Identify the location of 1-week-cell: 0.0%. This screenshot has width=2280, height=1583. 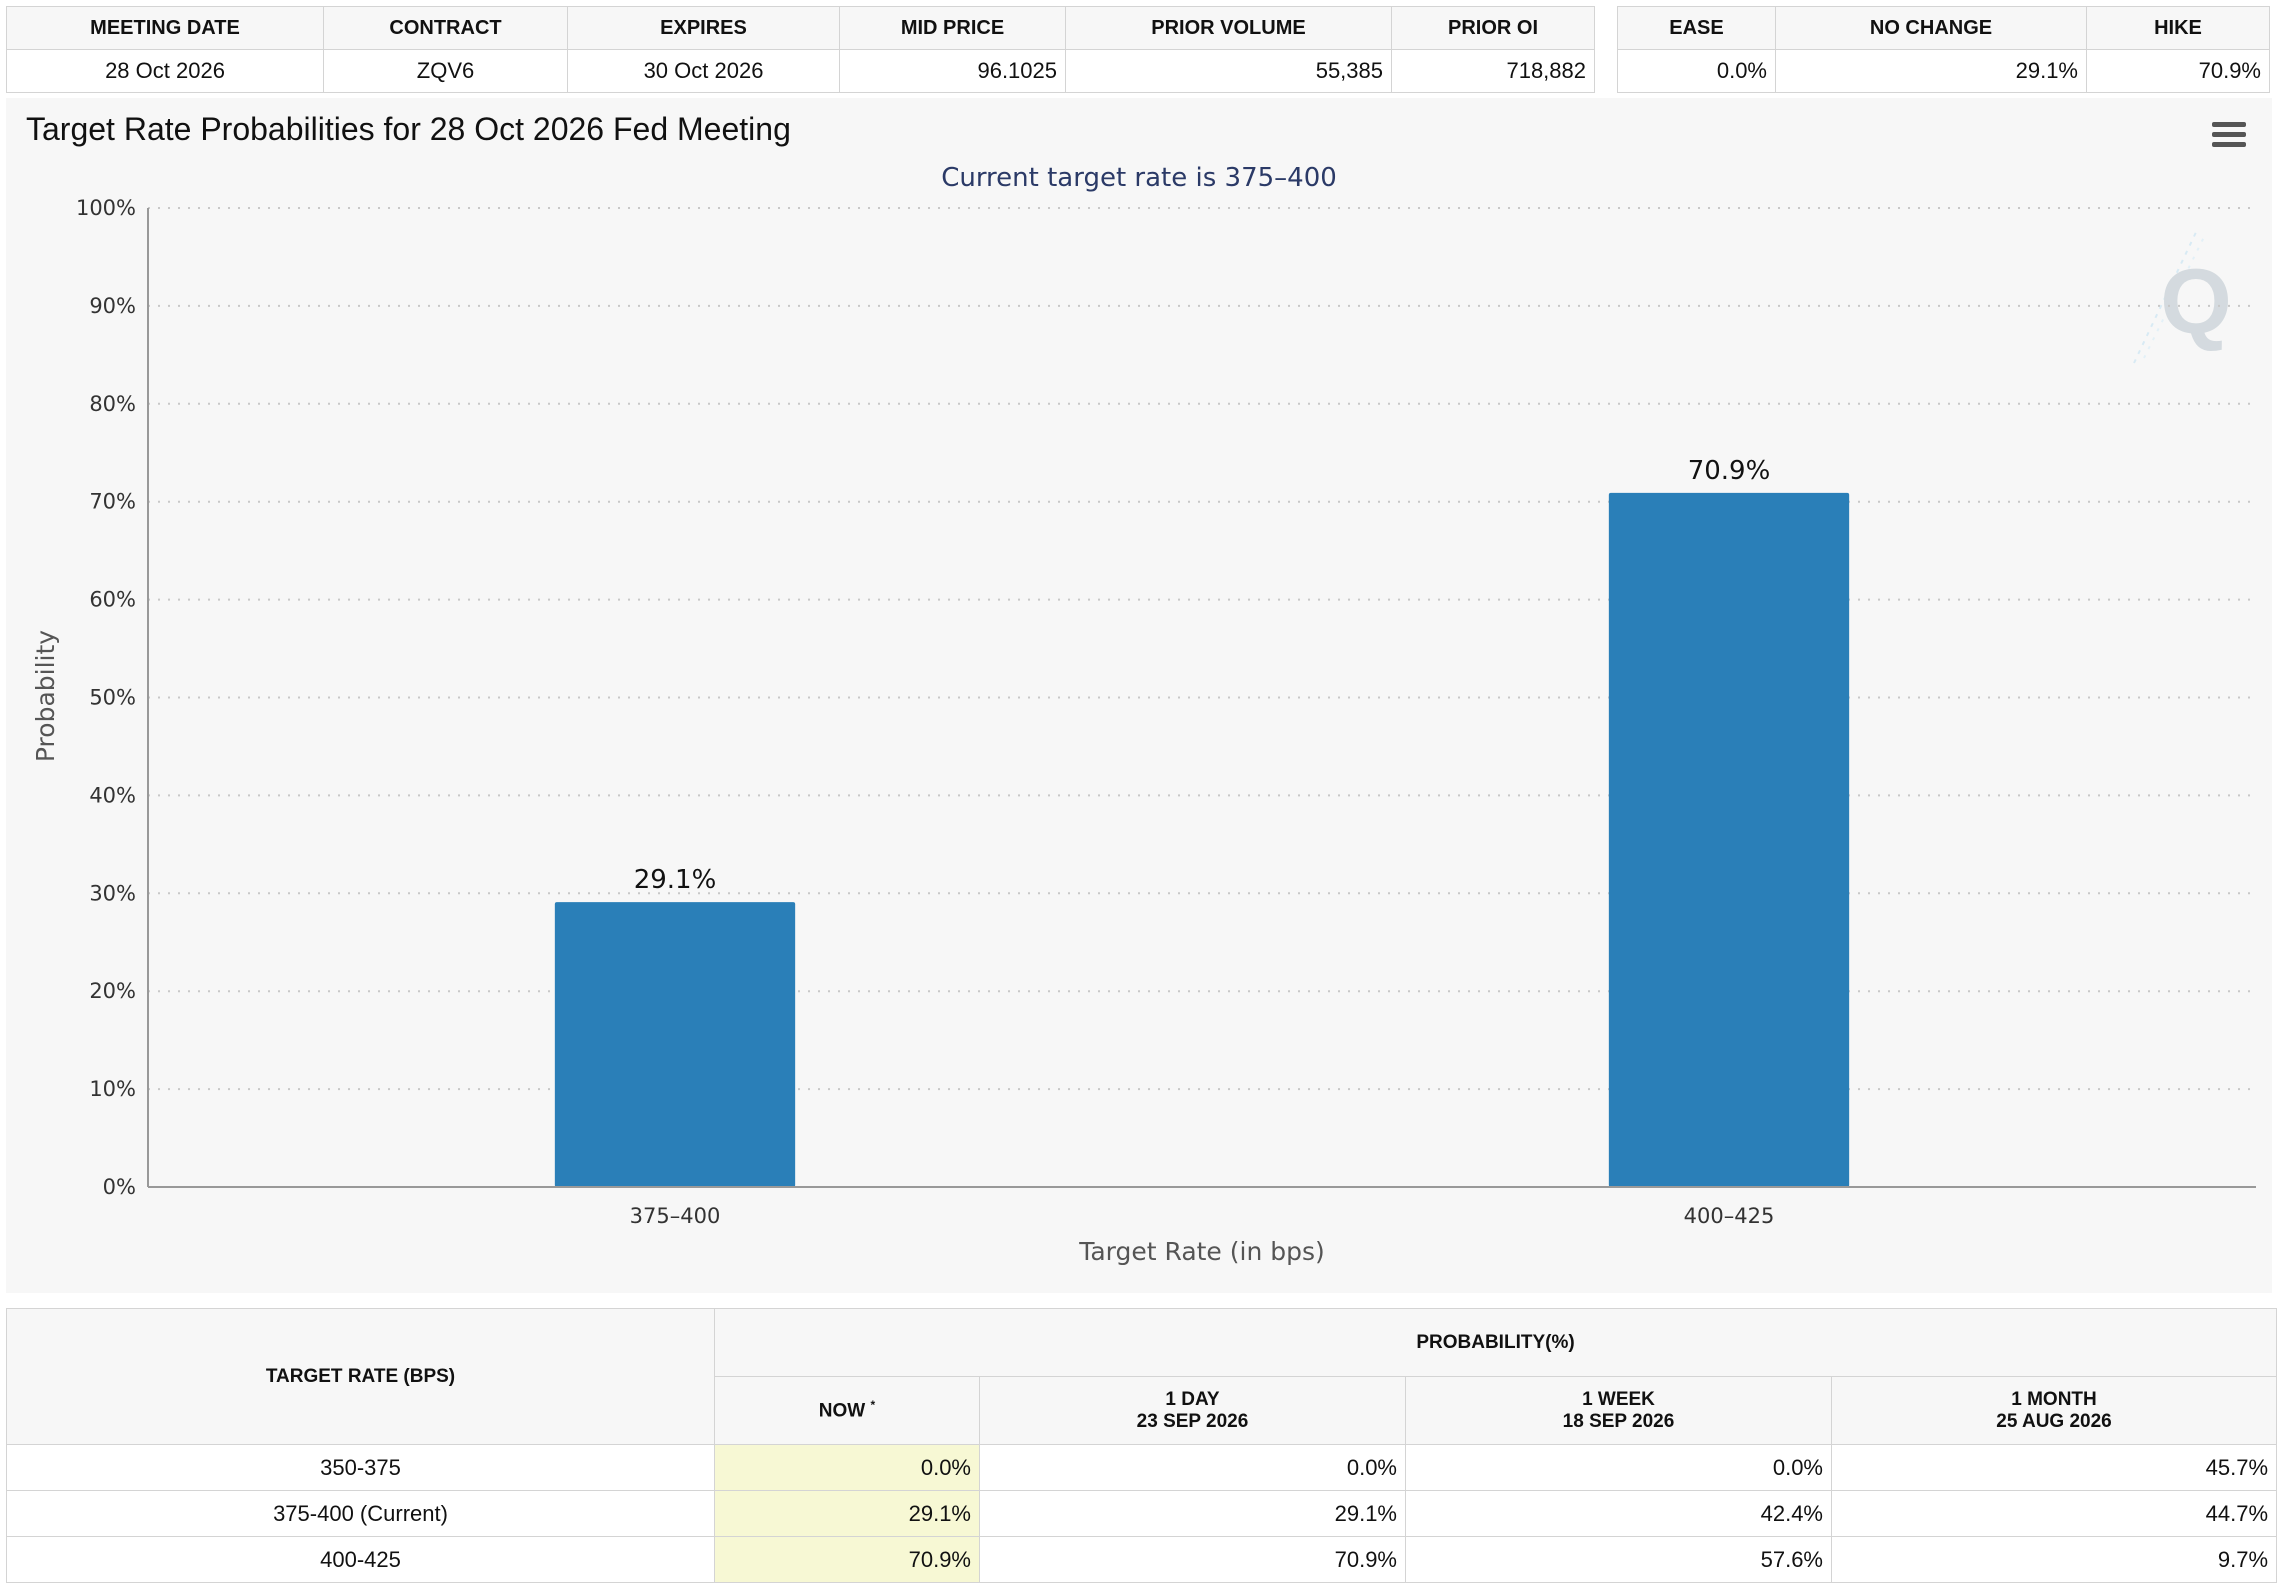
(1618, 1467).